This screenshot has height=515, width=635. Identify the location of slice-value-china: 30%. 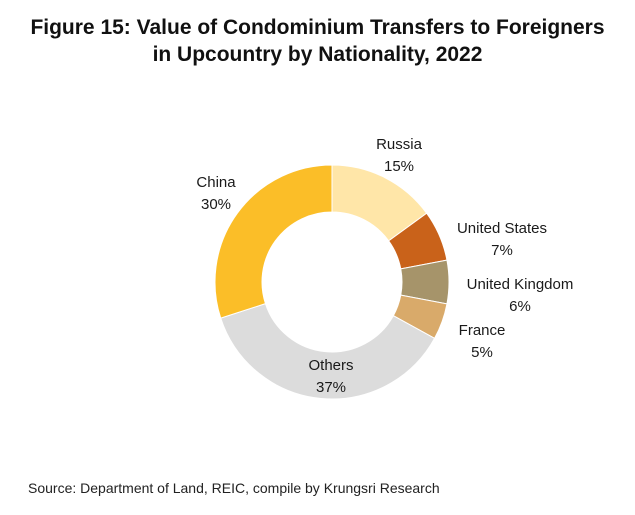
(216, 204).